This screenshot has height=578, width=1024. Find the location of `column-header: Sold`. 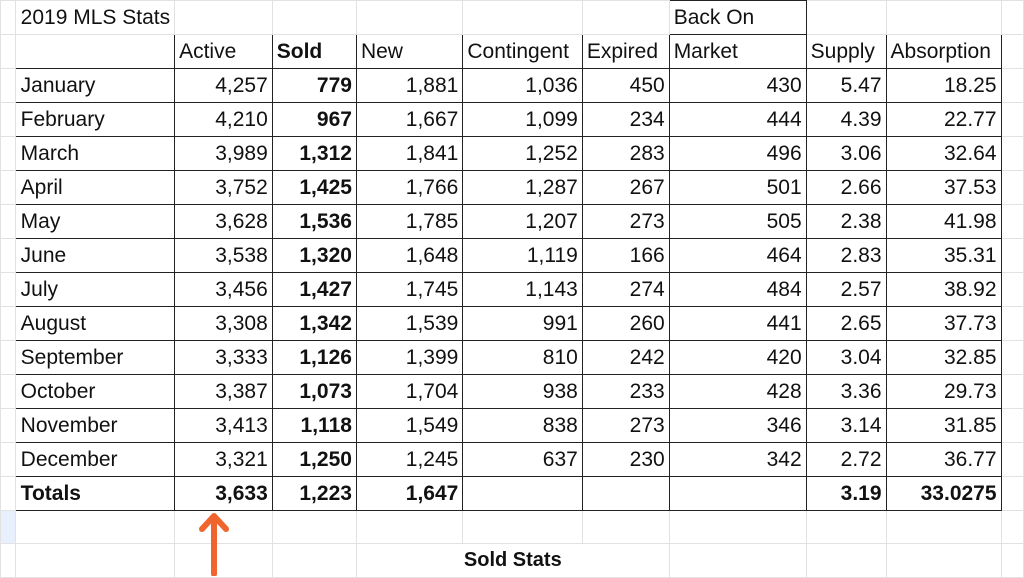

column-header: Sold is located at coordinates (314, 51).